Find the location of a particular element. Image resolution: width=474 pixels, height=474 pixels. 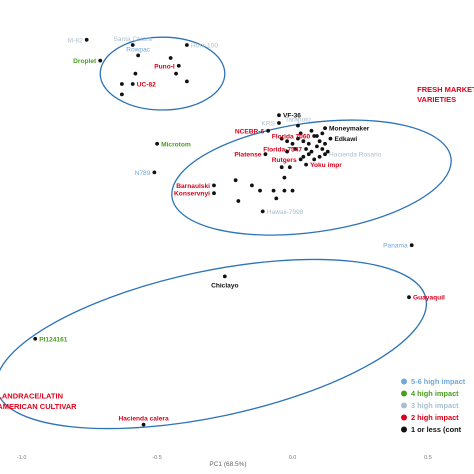

group-label-3: LANDRACE/LATIN is located at coordinates (31, 396).